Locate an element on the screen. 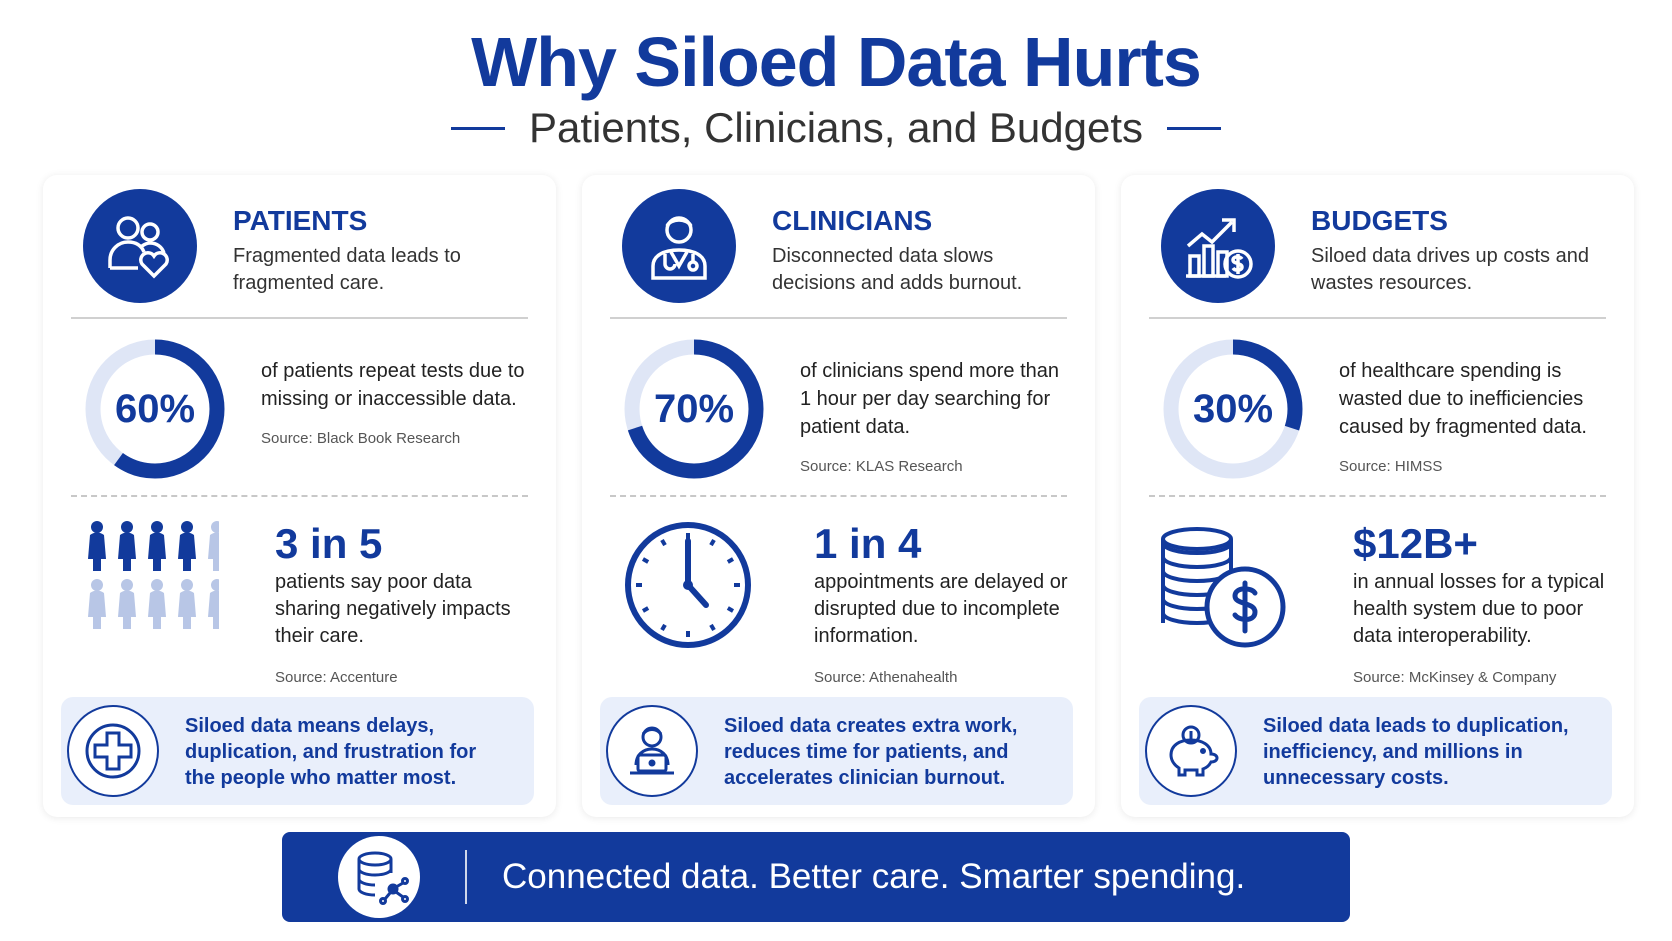 Image resolution: width=1672 pixels, height=941 pixels. subtitle-row: Patients, Clinicians, and Budgets is located at coordinates (836, 128).